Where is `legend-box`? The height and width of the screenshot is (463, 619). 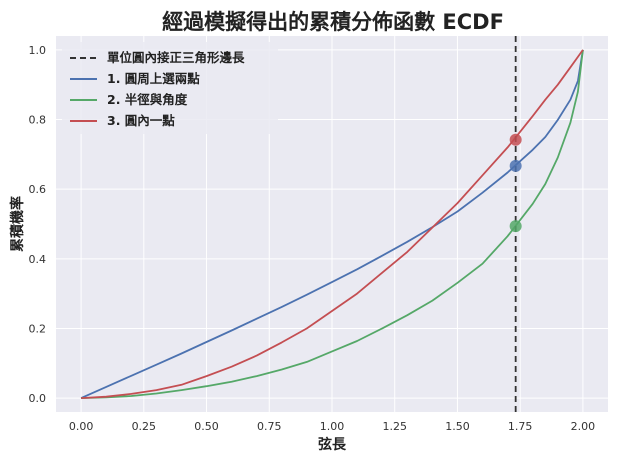
legend-box is located at coordinates (170, 88).